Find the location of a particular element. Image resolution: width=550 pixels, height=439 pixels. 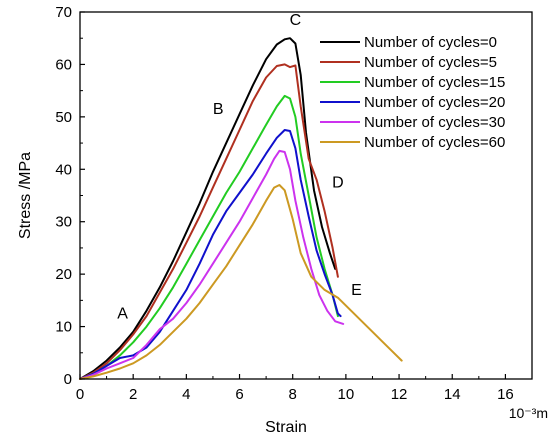

annotation-c: C is located at coordinates (296, 20).